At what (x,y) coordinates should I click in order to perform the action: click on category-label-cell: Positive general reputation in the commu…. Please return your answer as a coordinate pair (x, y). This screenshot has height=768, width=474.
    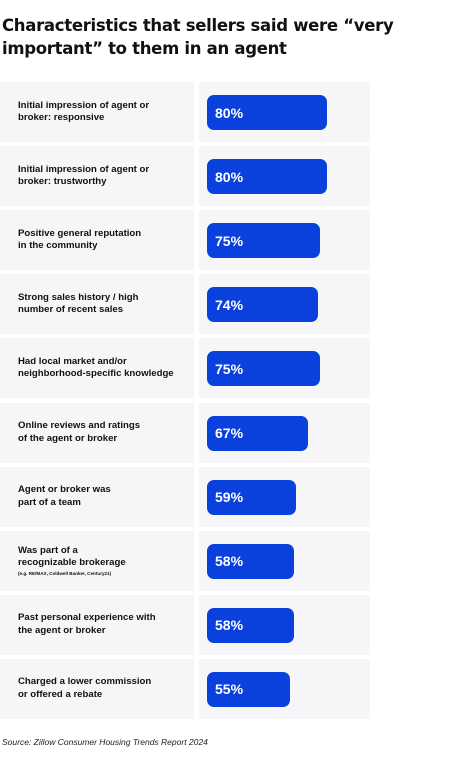
    Looking at the image, I should click on (97, 240).